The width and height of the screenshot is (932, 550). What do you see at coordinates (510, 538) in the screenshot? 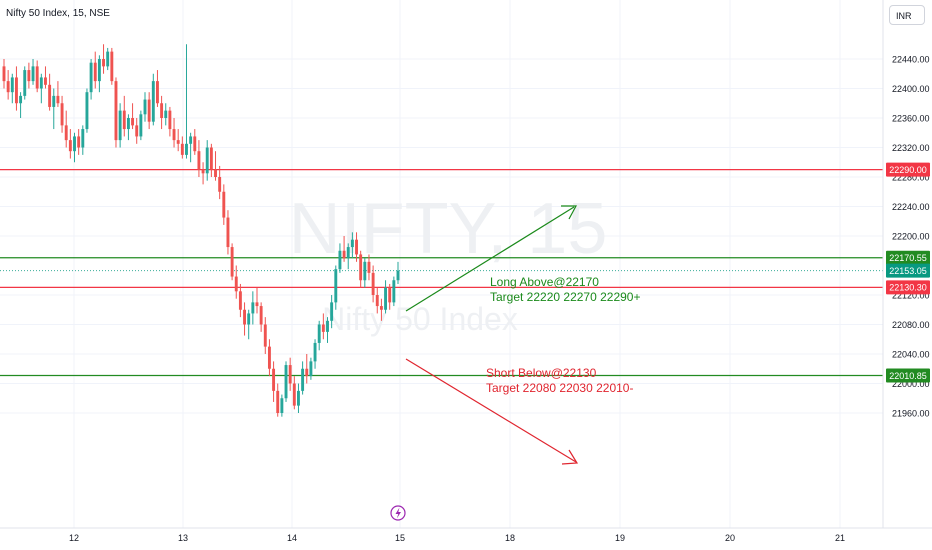
I see `time-tick-label: 18` at bounding box center [510, 538].